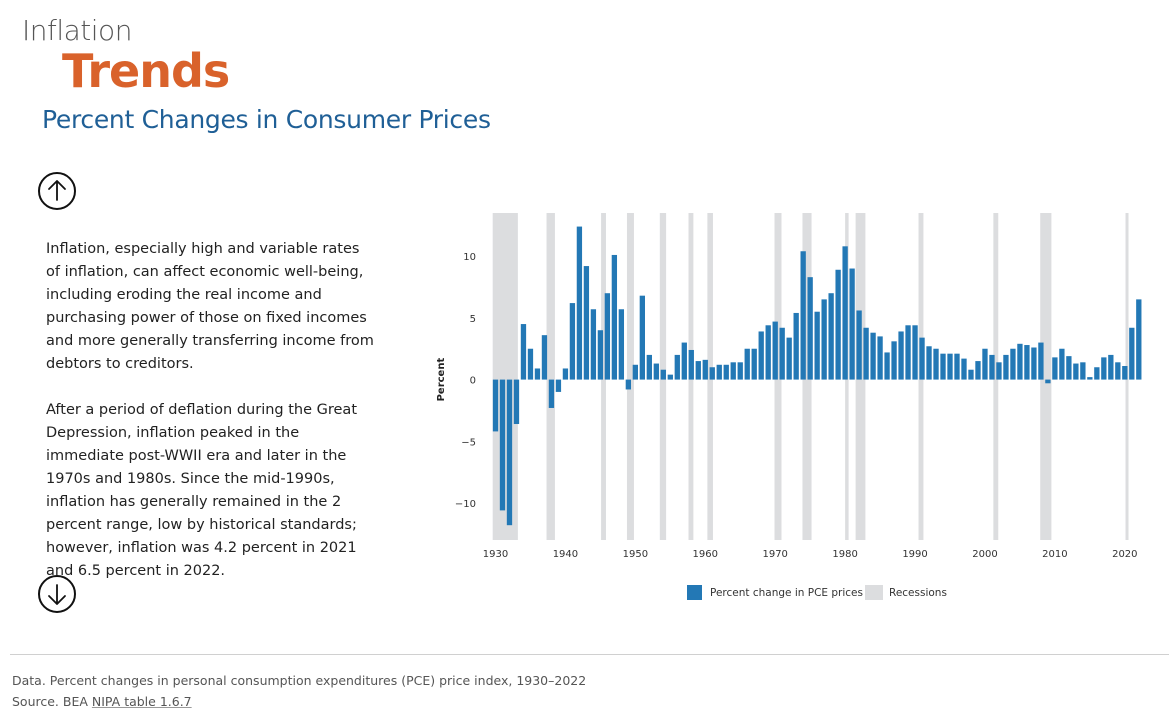 The height and width of the screenshot is (717, 1171). Describe the element at coordinates (266, 119) in the screenshot. I see `chart-subtitle: Percent Changes in Consumer Prices` at that location.